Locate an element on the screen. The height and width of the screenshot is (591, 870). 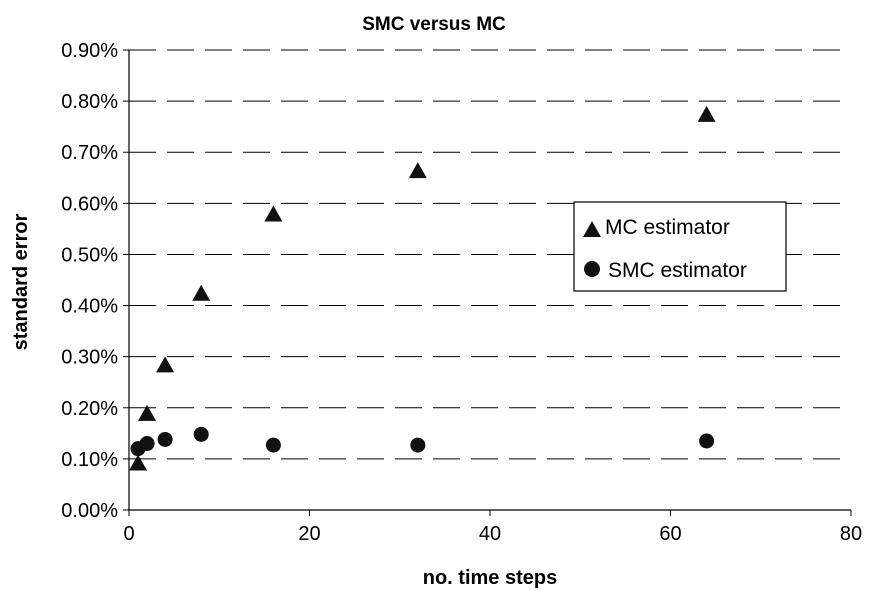
legend-circle-icon is located at coordinates (592, 269).